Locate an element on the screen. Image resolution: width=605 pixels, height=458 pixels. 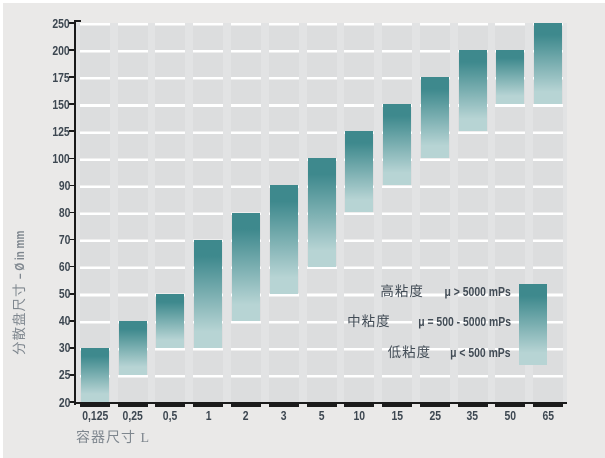
x-tick-label: 15 is located at coordinates (397, 415).